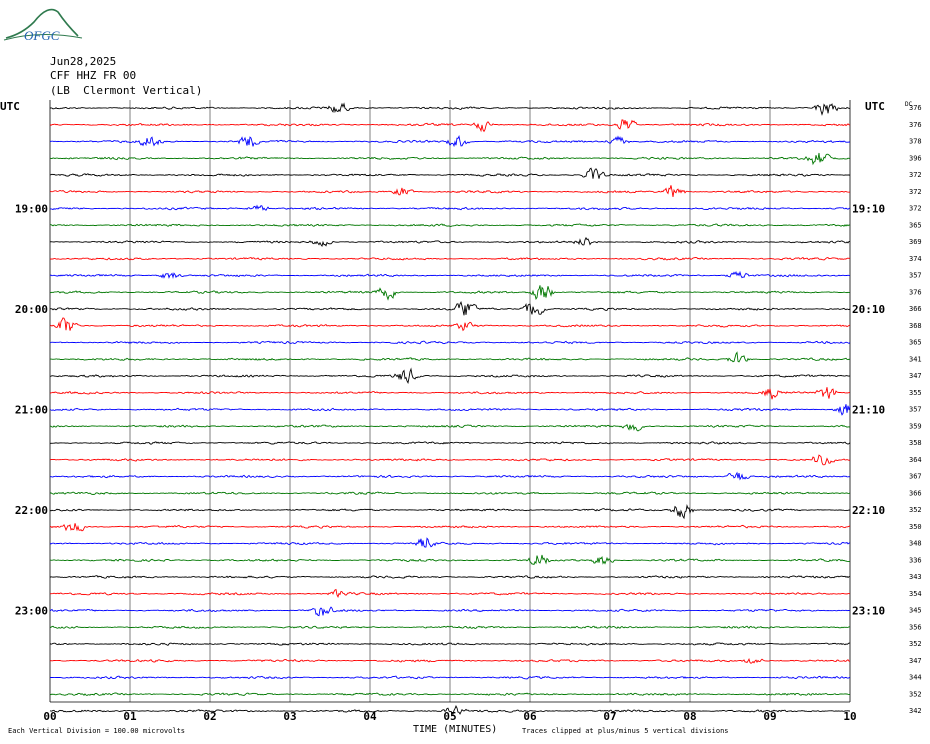  I want to click on header-station: CFF HHZ FR 00, so click(93, 75).